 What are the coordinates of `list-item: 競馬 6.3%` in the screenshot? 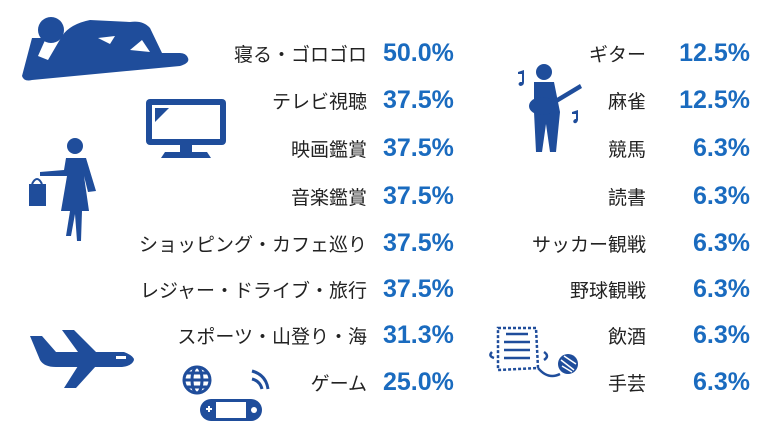 It's located at (384, 148).